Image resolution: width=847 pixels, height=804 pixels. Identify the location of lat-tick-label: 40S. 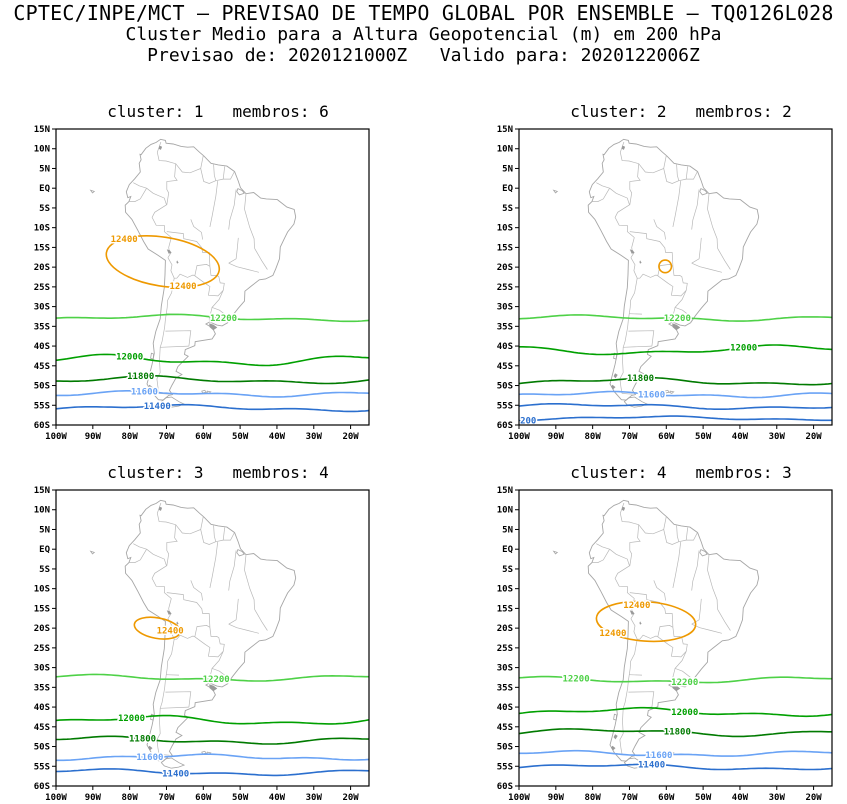
(505, 708).